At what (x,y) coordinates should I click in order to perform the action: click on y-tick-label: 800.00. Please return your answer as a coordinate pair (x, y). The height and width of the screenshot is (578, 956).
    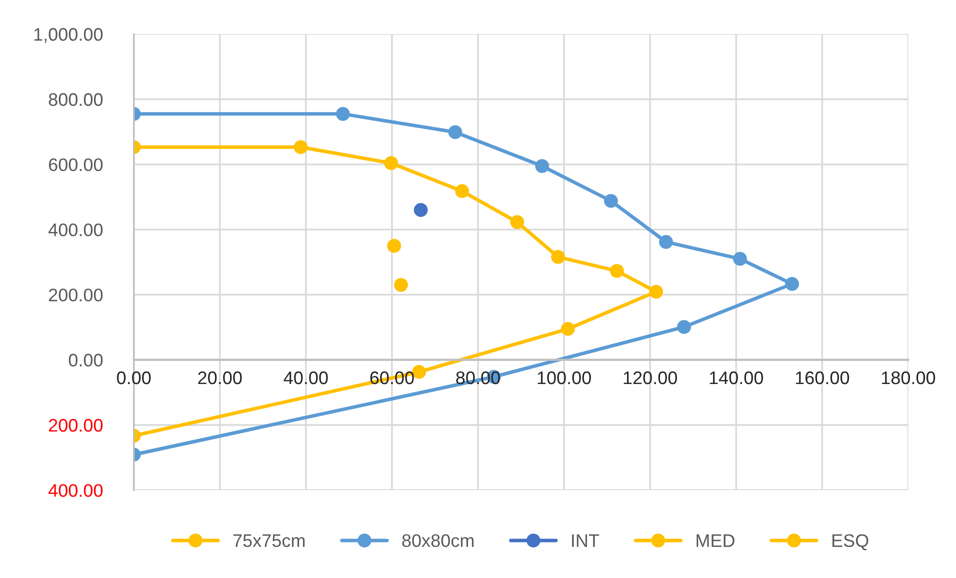
    Looking at the image, I should click on (75, 99).